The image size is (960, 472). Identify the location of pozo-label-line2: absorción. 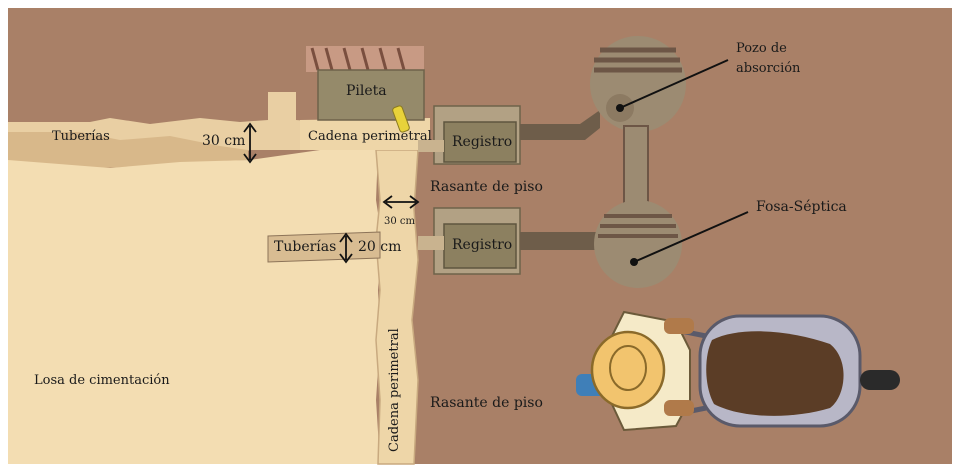
(768, 68).